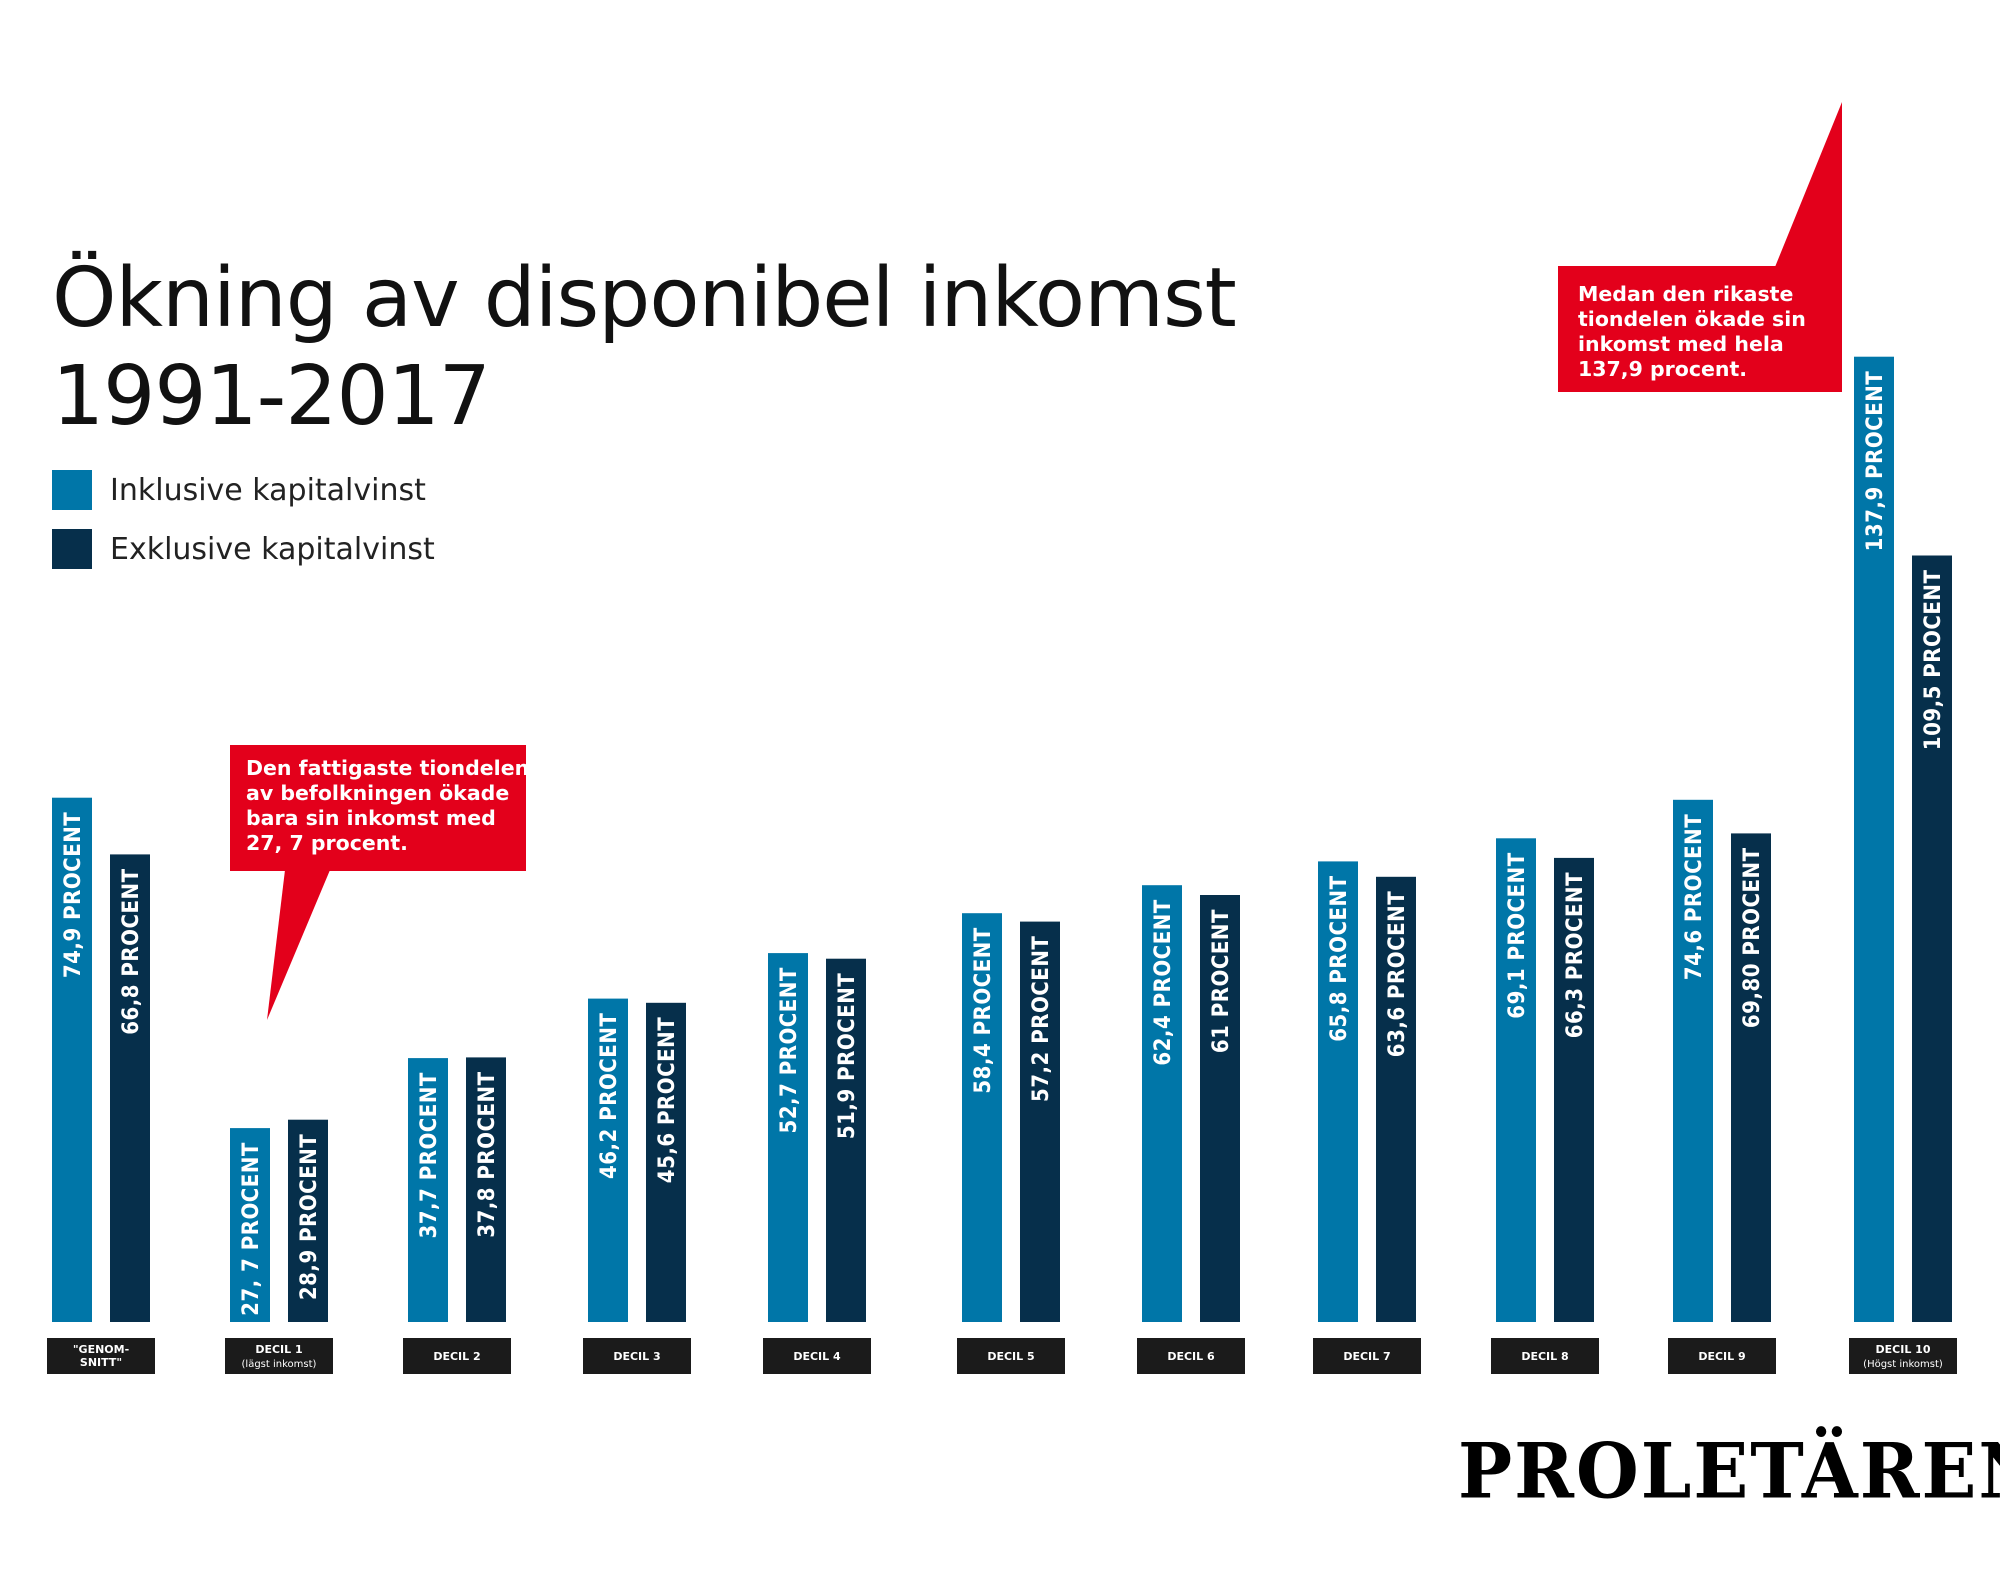 The image size is (2000, 1569). What do you see at coordinates (73, 895) in the screenshot?
I see `data-label-incl-0: 74,9 PROCENT` at bounding box center [73, 895].